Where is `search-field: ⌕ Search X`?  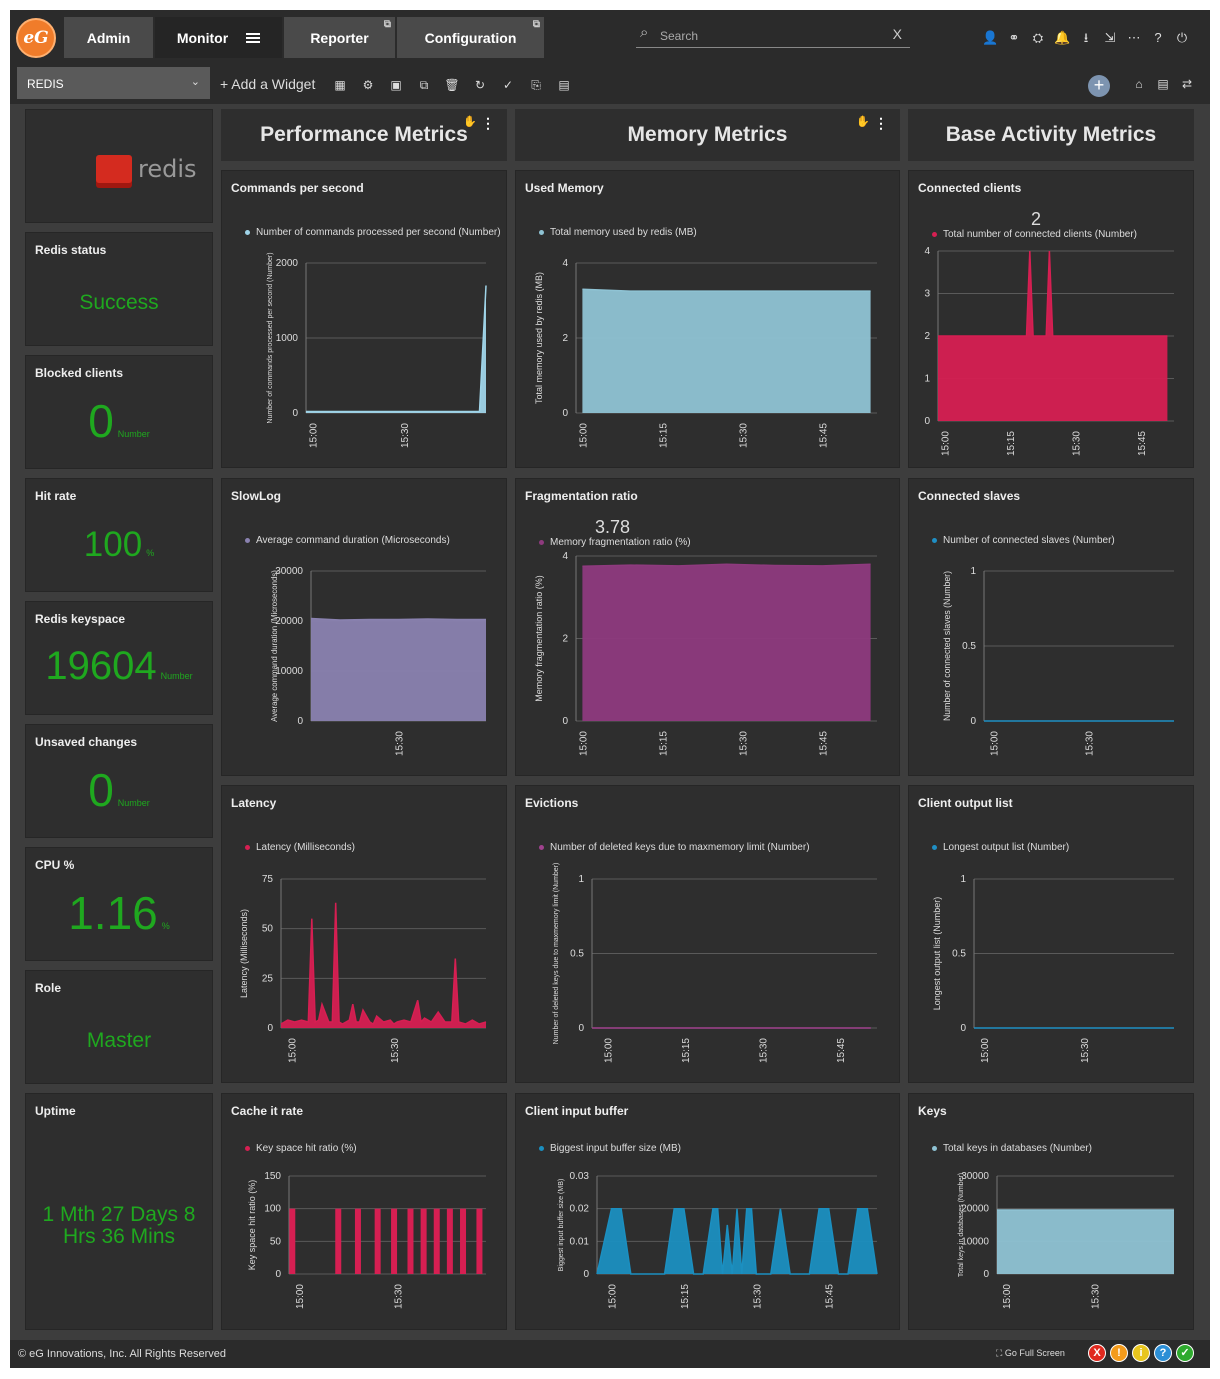
search-field: ⌕ Search X is located at coordinates (773, 36).